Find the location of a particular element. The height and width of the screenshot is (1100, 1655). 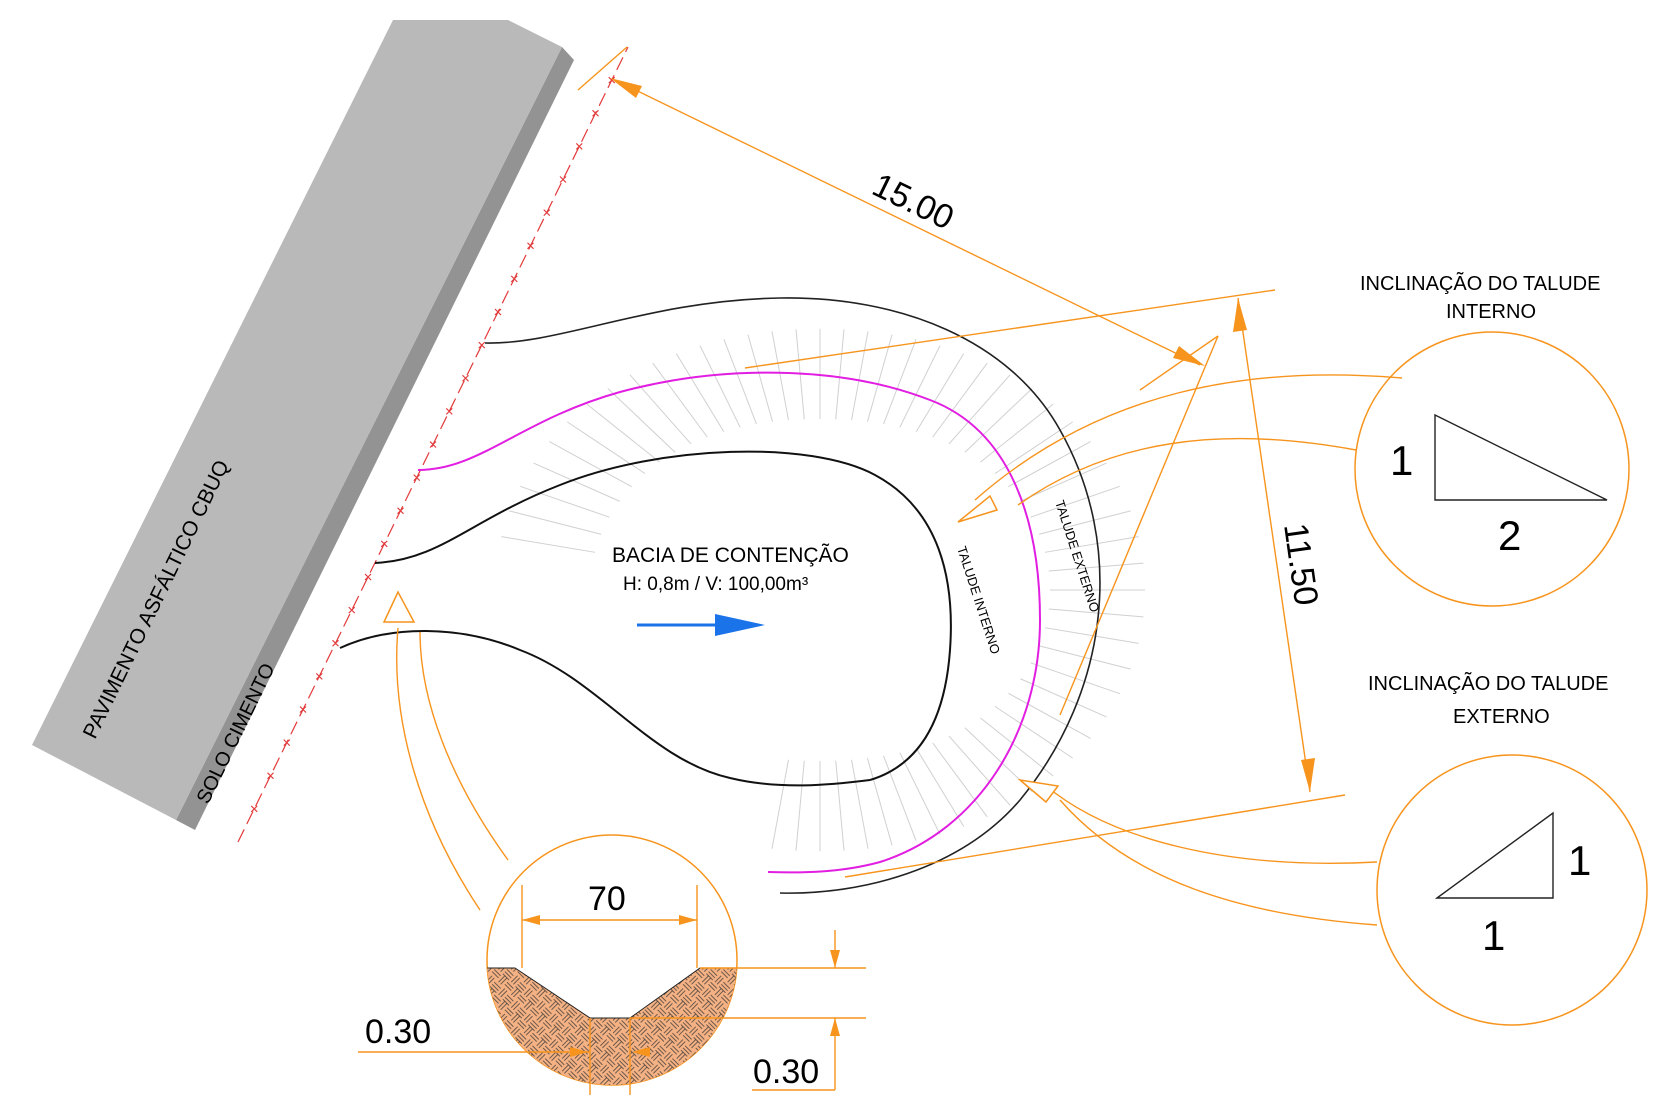

channel-callout-arrows is located at coordinates (445, 750).